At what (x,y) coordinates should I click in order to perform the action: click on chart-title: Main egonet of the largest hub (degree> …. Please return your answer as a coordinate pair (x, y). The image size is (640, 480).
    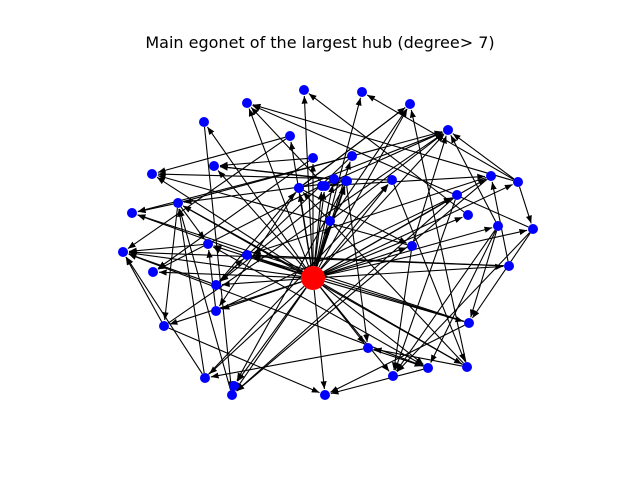
    Looking at the image, I should click on (320, 42).